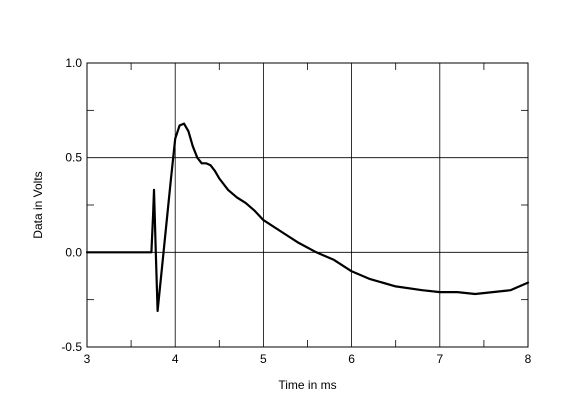 This screenshot has width=573, height=419. I want to click on x-tick-label: 5, so click(263, 359).